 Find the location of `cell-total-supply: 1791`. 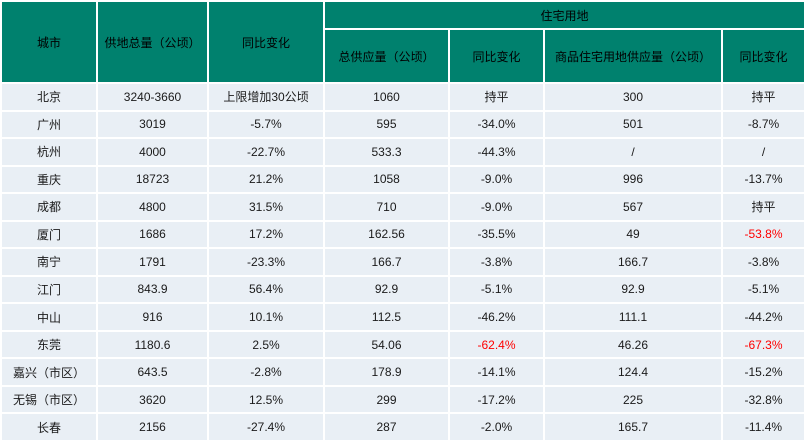

cell-total-supply: 1791 is located at coordinates (152, 262).